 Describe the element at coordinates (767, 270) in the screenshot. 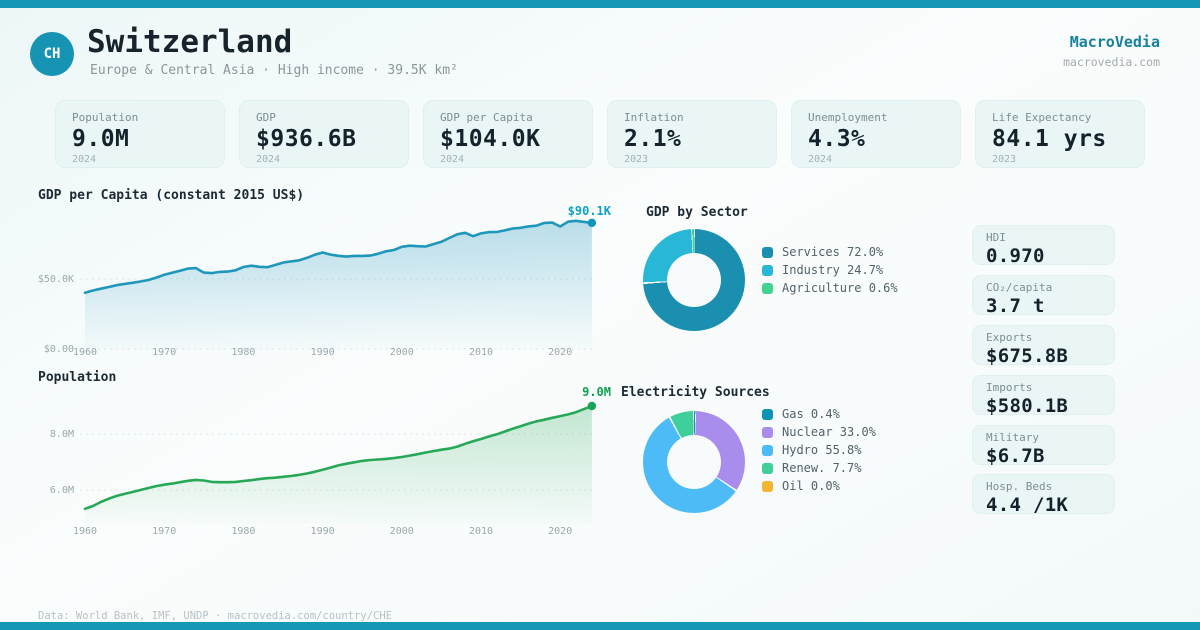

I see `industry-color-swatch` at that location.